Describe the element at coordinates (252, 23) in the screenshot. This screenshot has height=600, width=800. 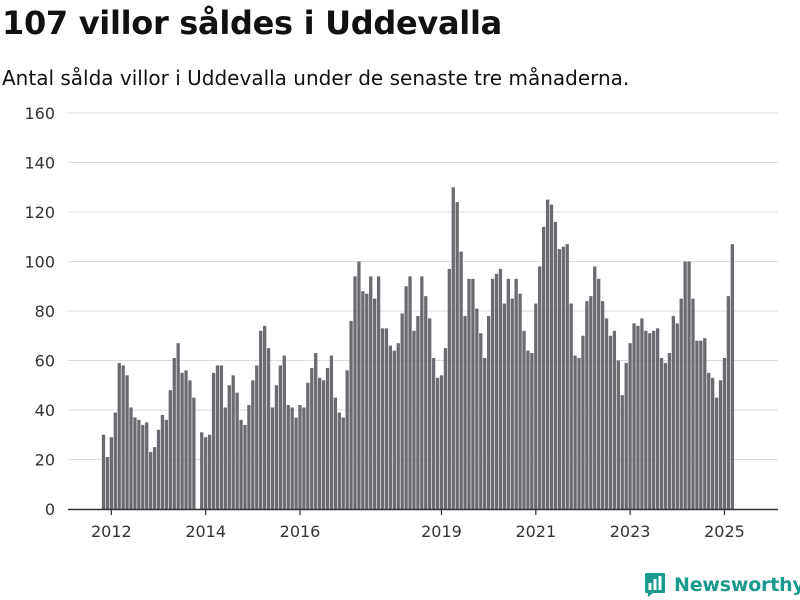
I see `chart-title: 107 villor såldes i Uddevalla` at that location.